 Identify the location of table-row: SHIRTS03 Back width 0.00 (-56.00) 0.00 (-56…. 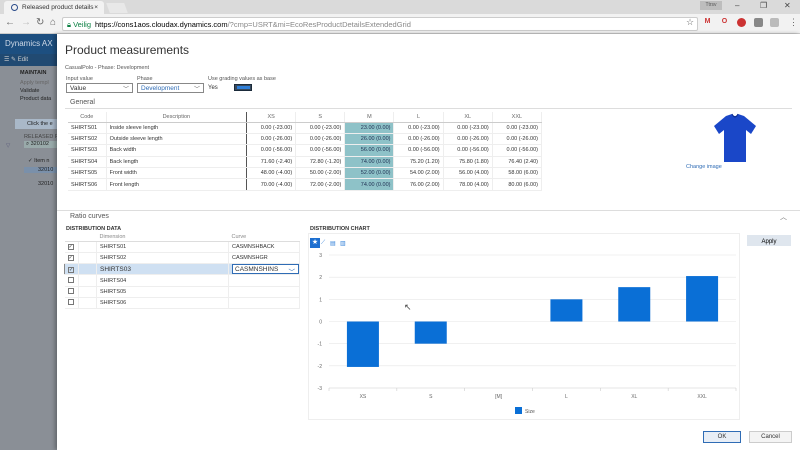
(305, 150).